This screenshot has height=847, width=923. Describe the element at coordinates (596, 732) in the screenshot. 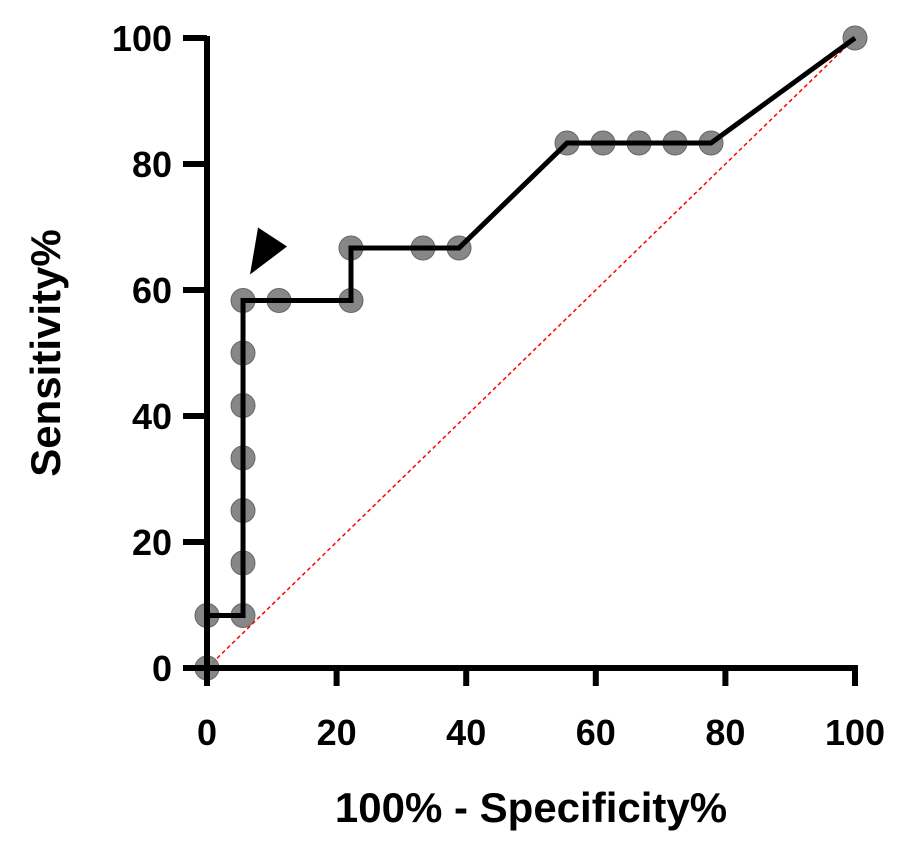

I see `x-tick-label: 60` at that location.